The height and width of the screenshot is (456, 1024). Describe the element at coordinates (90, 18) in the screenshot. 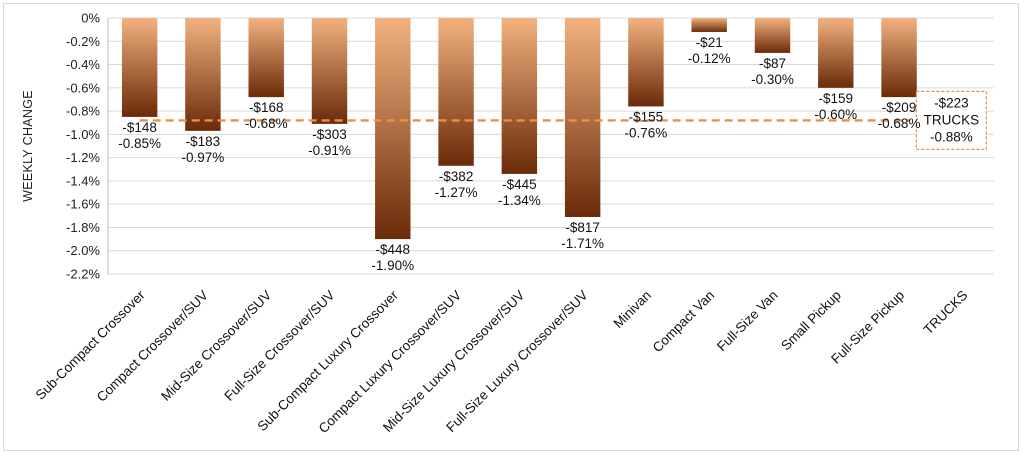

I see `y-tick-label: 0%` at that location.